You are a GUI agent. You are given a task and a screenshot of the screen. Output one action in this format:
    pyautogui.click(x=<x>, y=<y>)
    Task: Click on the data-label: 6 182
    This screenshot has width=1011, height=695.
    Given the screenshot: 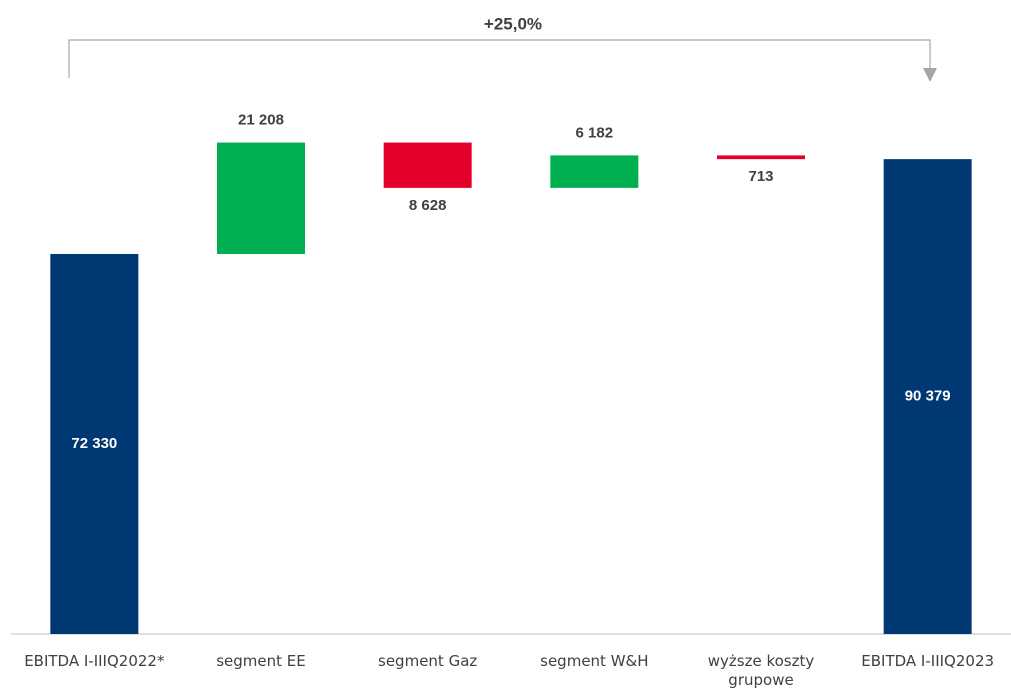 What is the action you would take?
    pyautogui.click(x=595, y=132)
    